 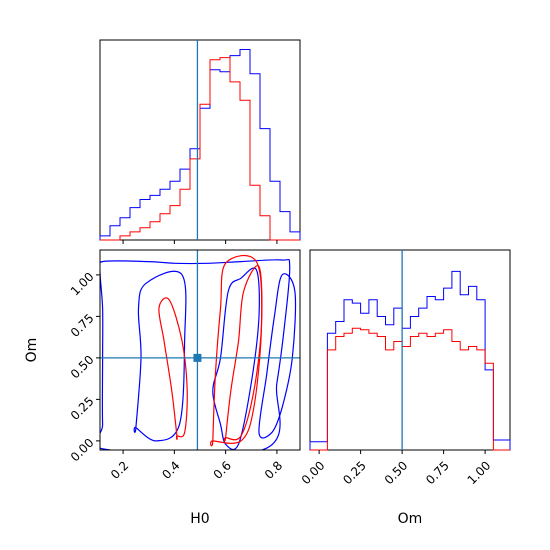 What do you see at coordinates (410, 519) in the screenshot?
I see `x-axis-label-om: Om` at bounding box center [410, 519].